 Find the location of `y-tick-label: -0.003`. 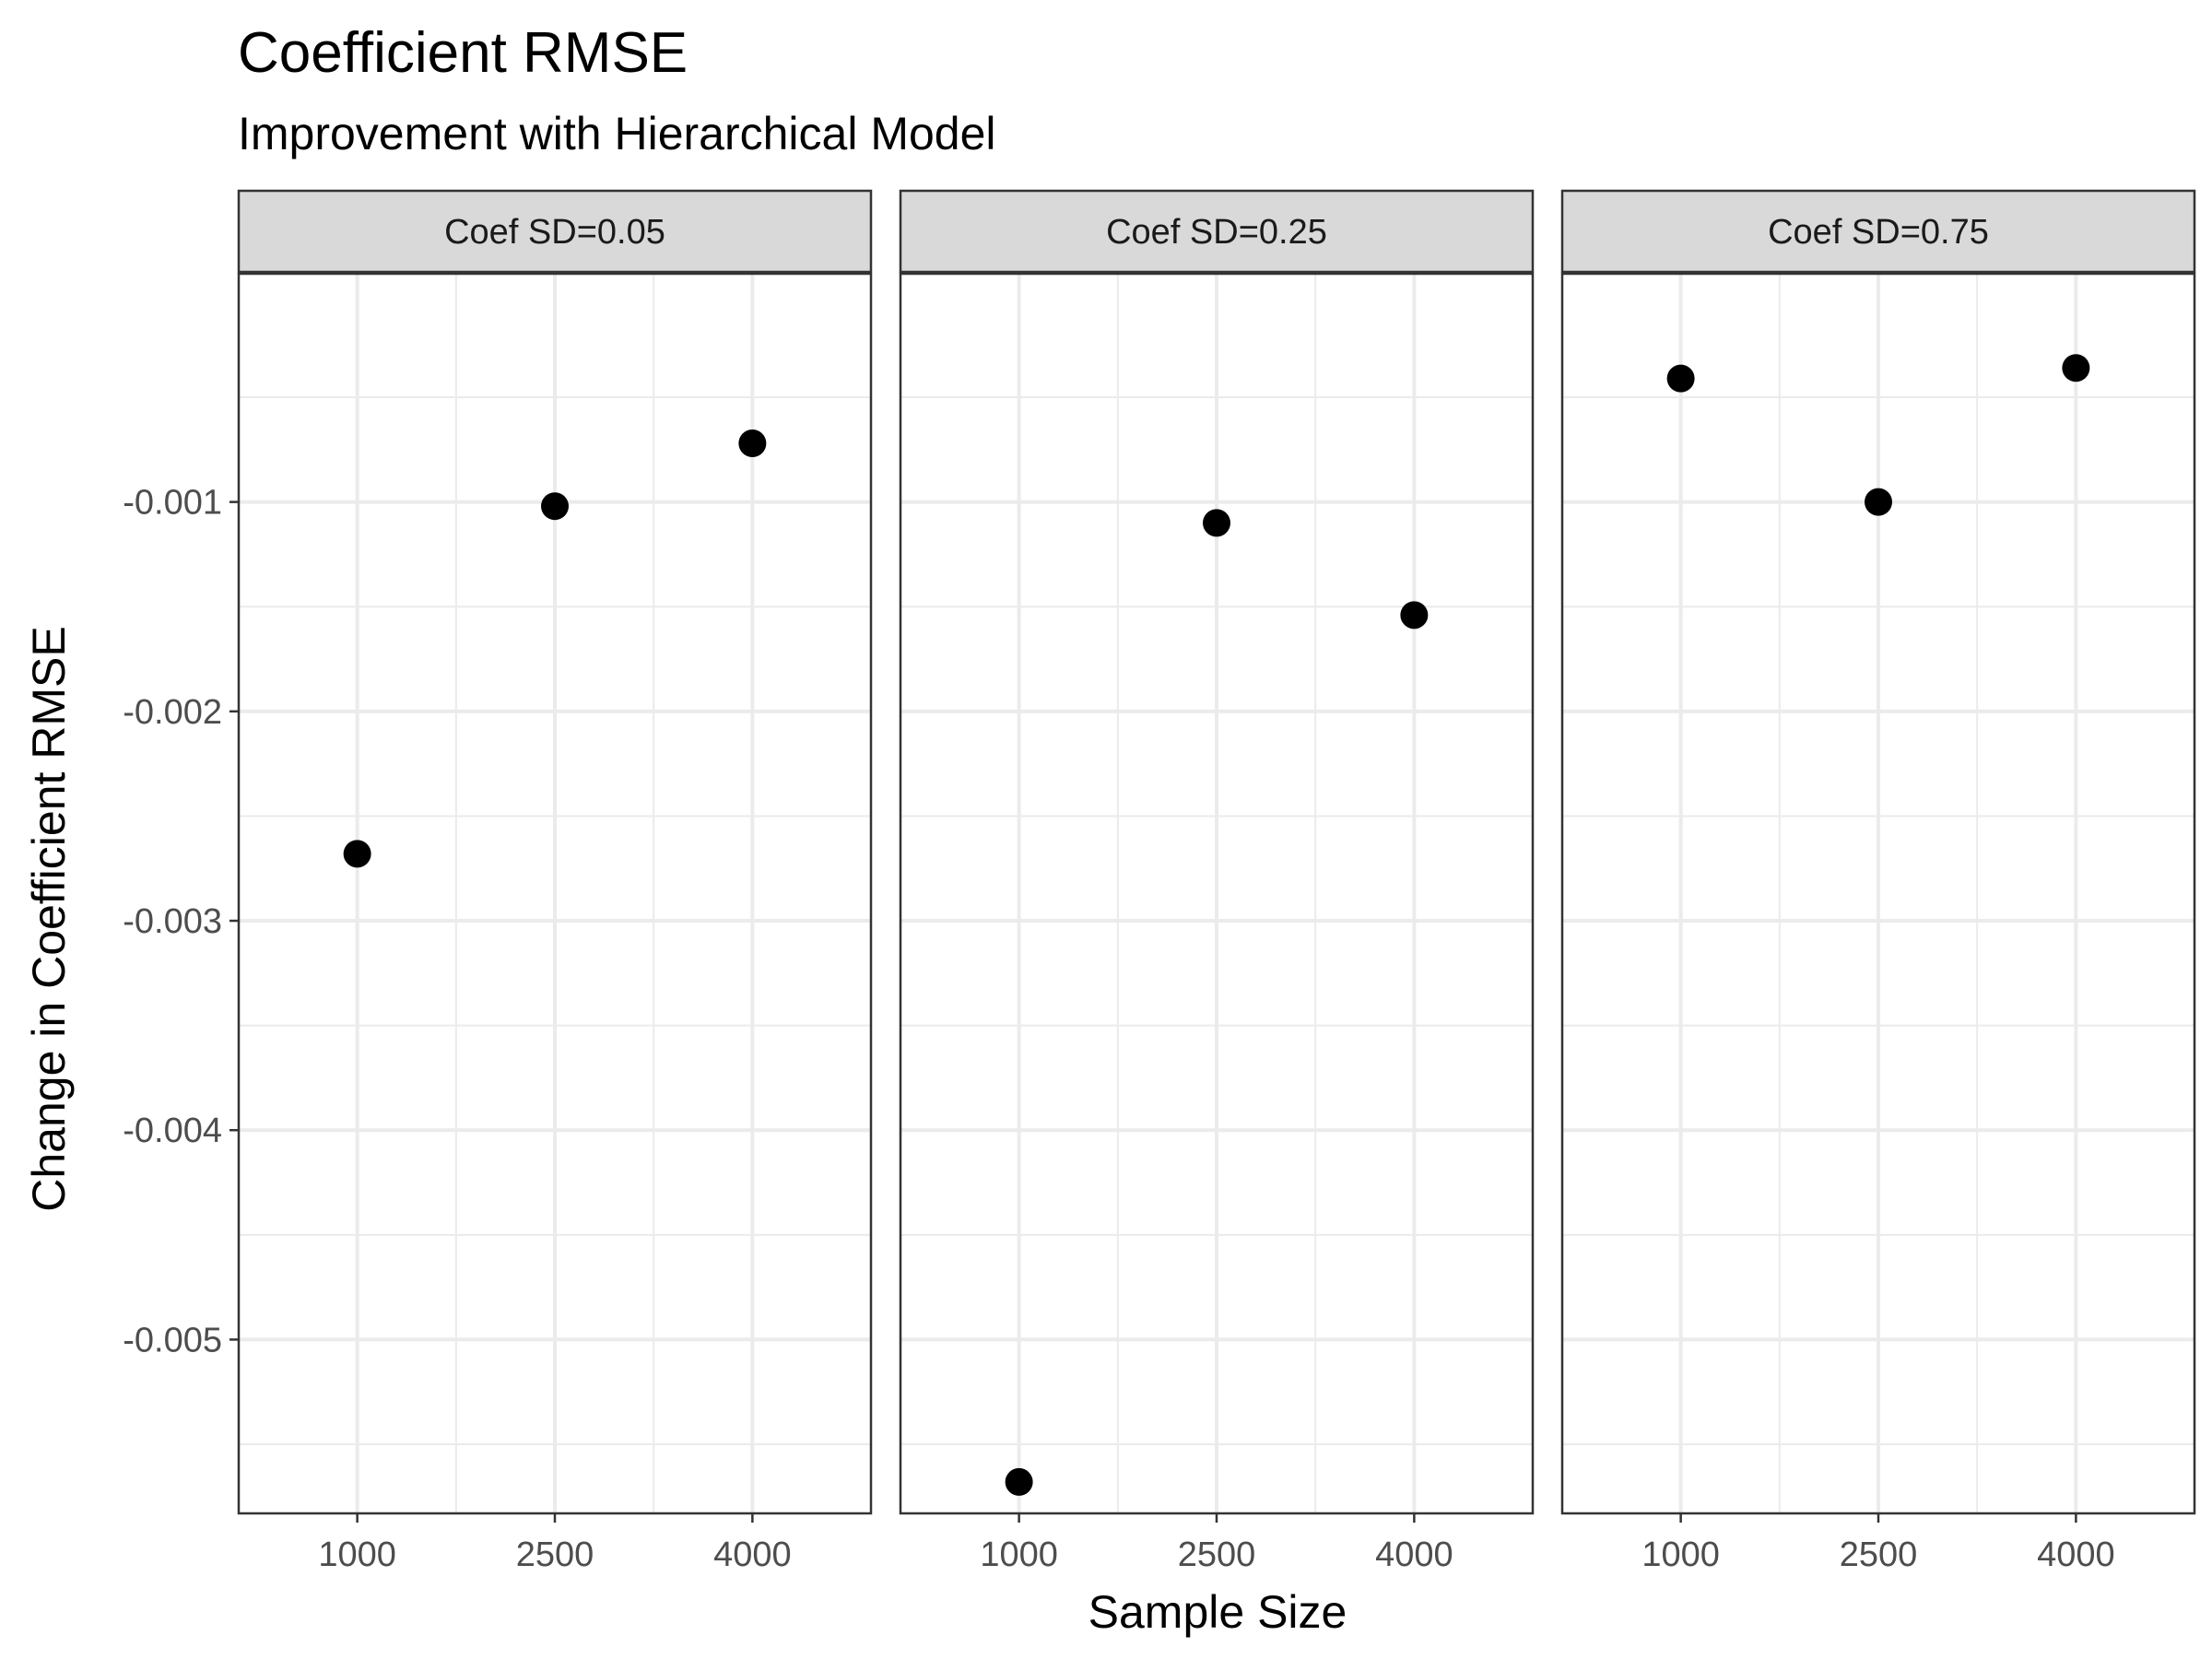

y-tick-label: -0.003 is located at coordinates (172, 921).